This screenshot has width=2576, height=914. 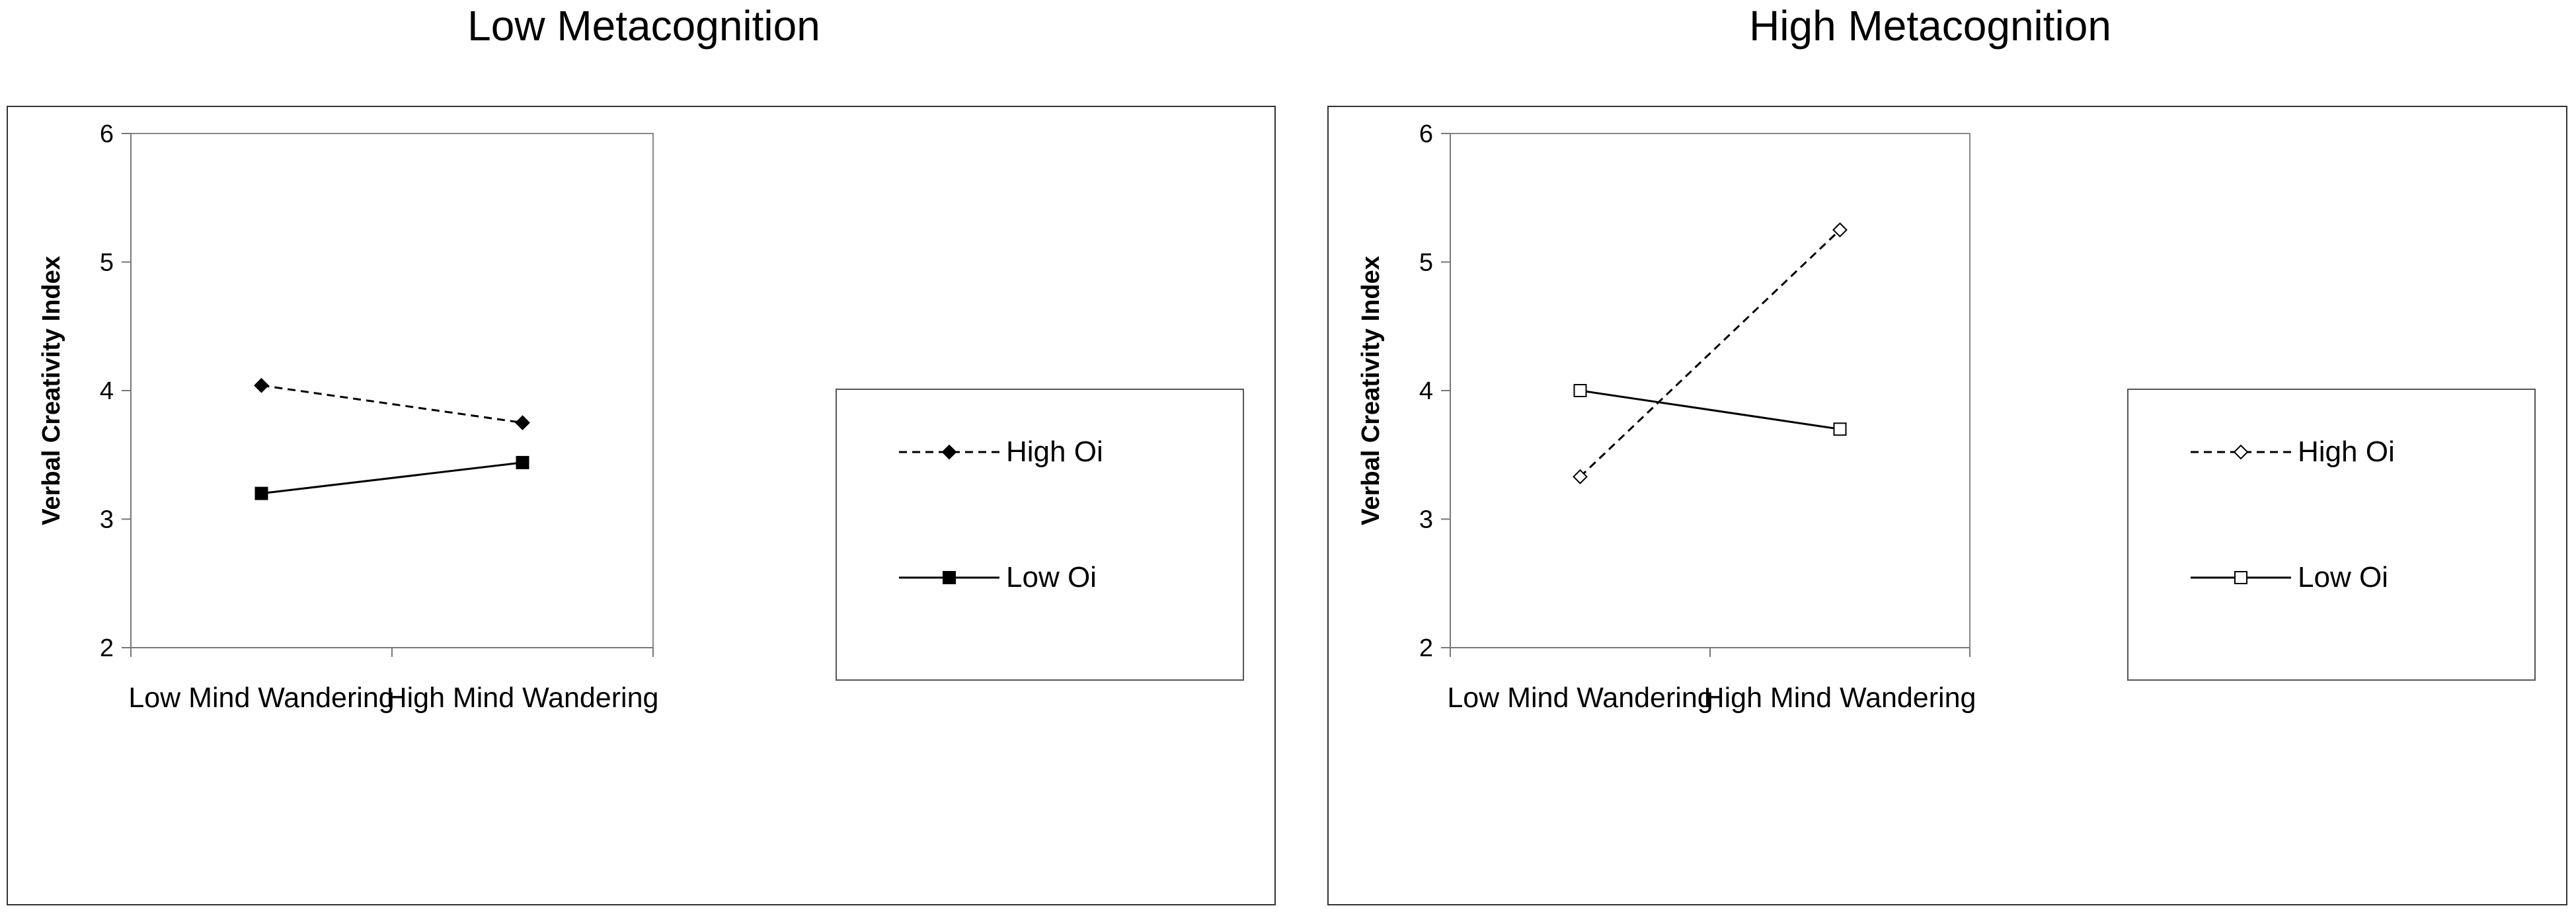 I want to click on chart-title: Low Metacognition, so click(x=643, y=26).